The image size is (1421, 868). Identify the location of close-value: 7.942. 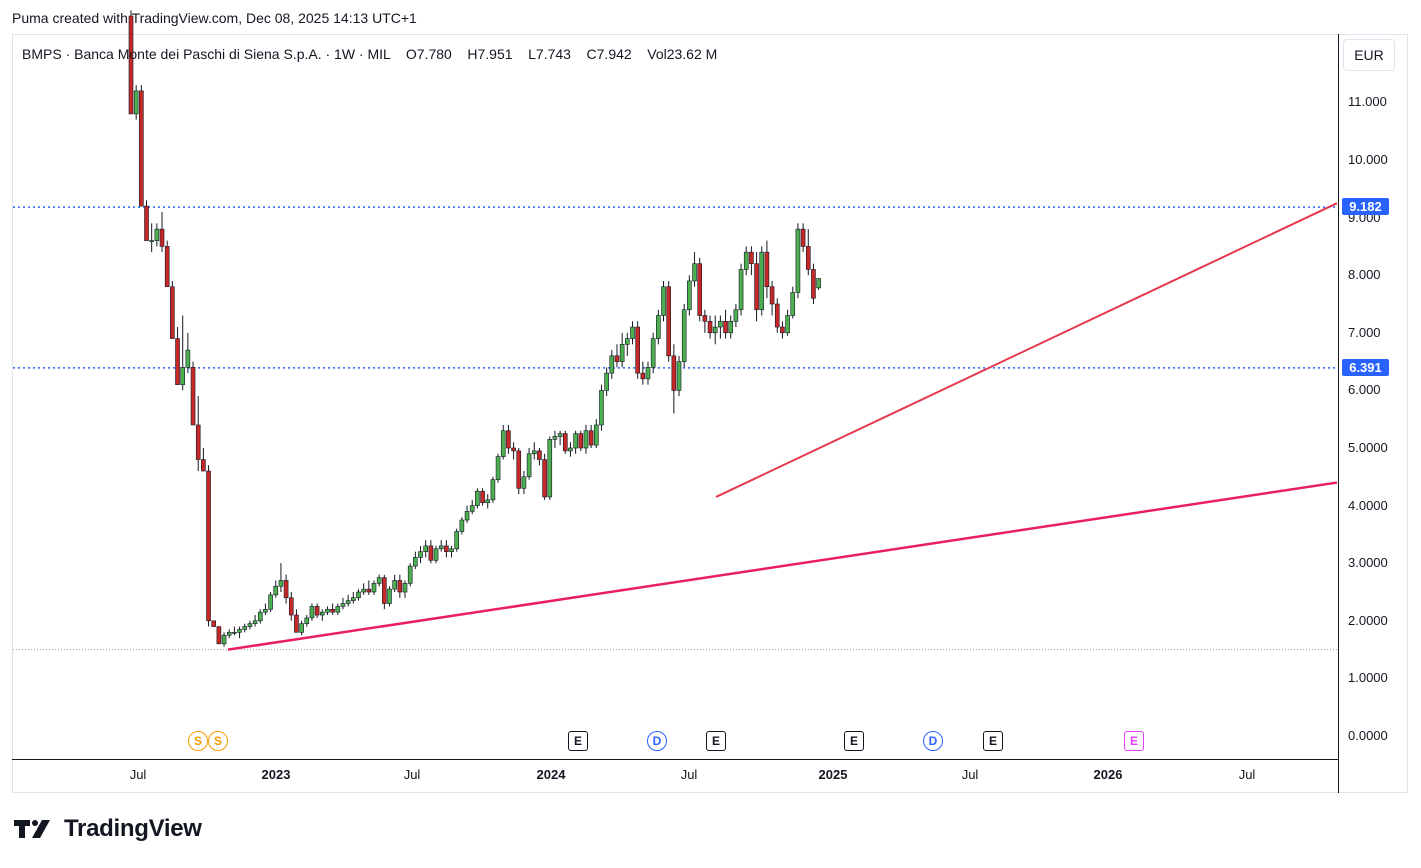
(614, 54).